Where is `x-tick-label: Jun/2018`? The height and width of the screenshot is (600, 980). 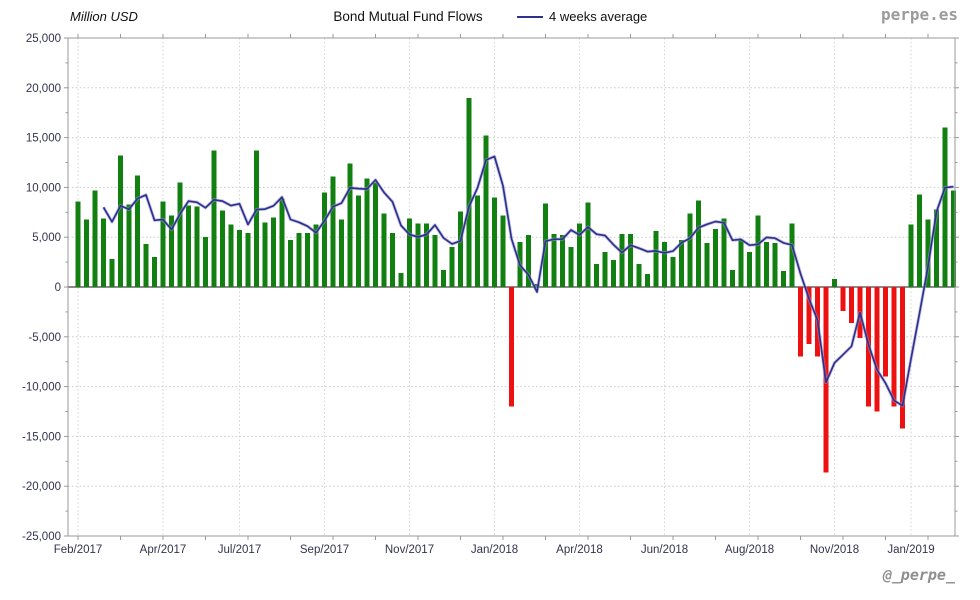 x-tick-label: Jun/2018 is located at coordinates (664, 550).